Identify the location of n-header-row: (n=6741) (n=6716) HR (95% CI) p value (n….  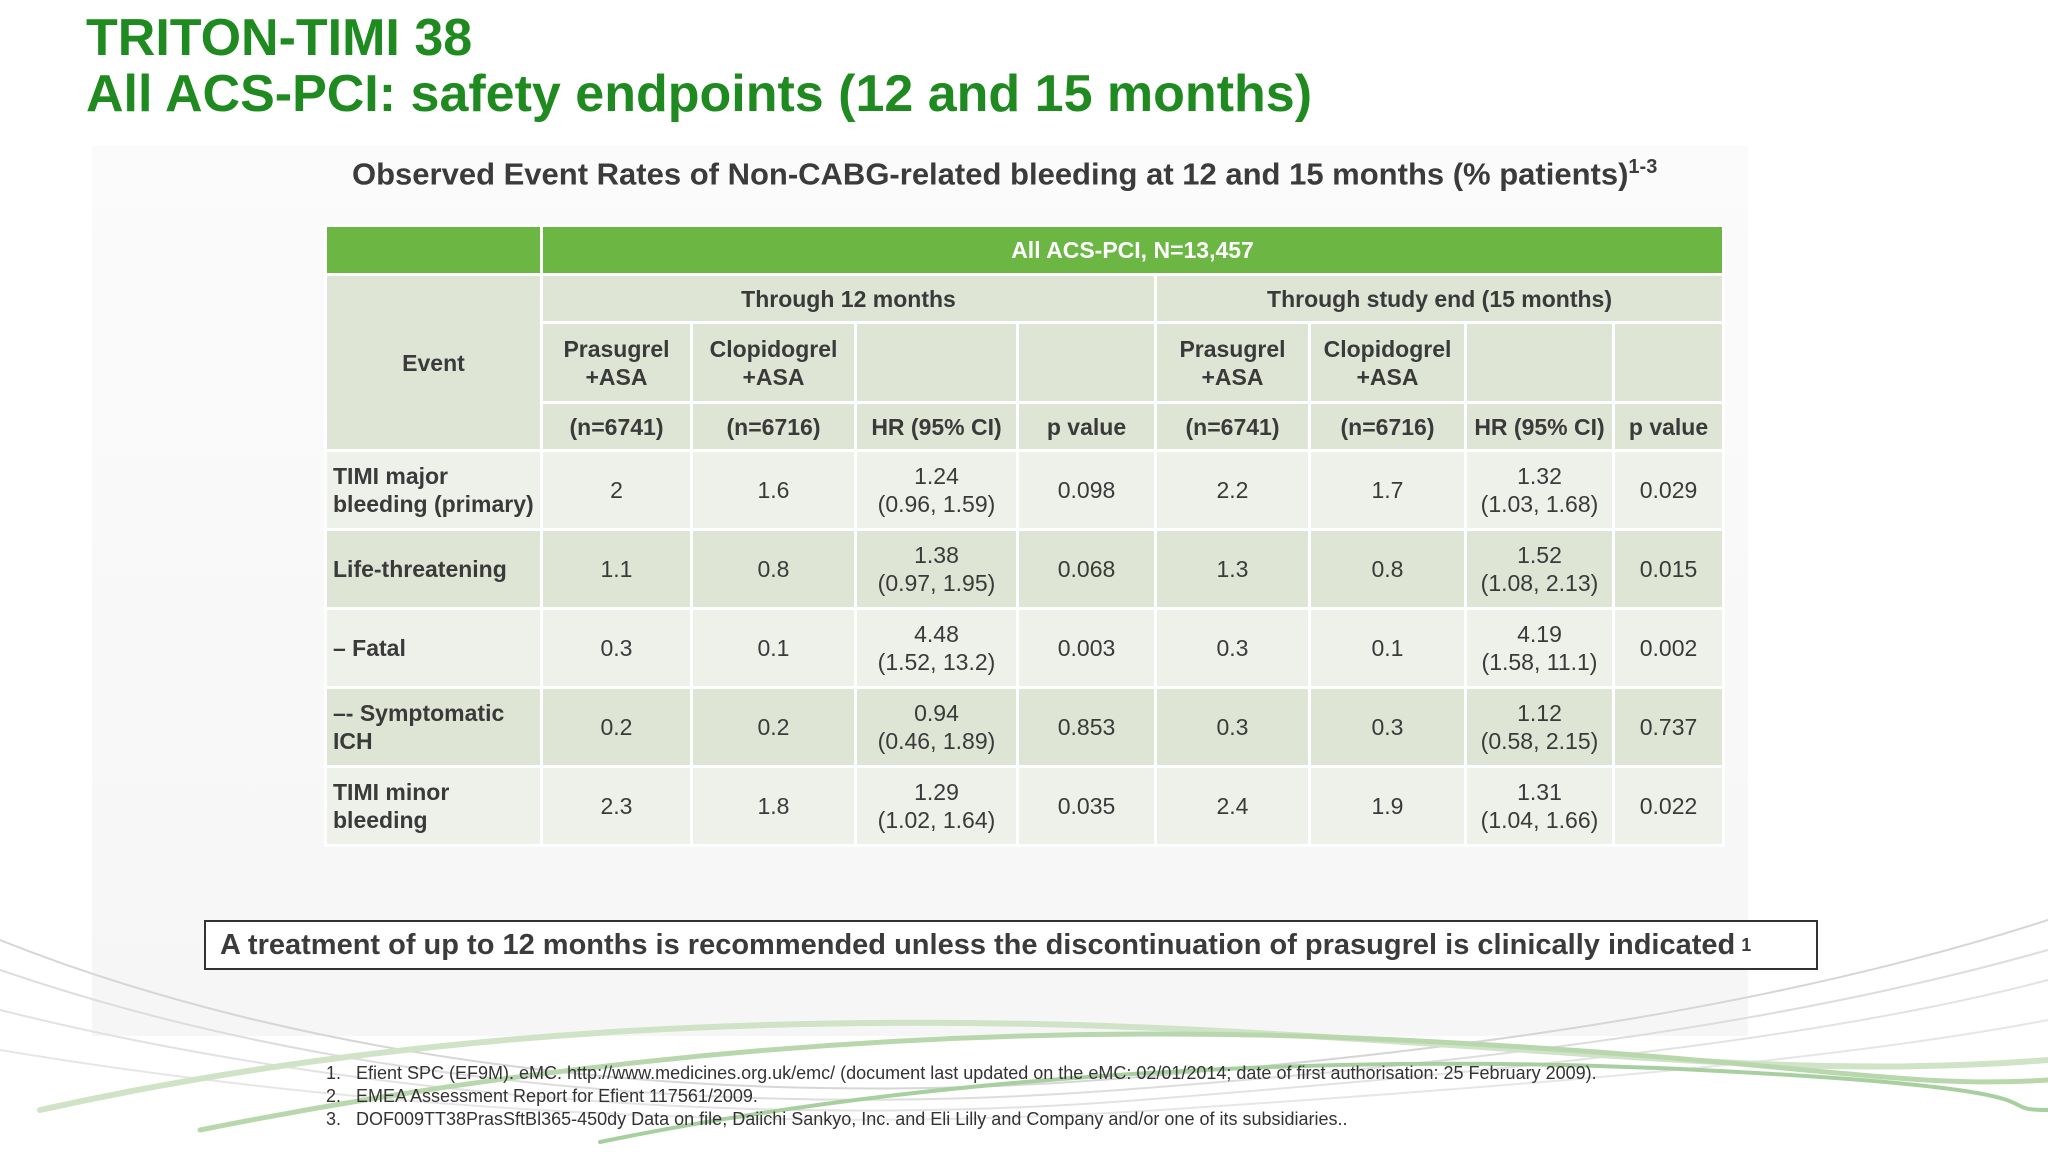
(1026, 426).